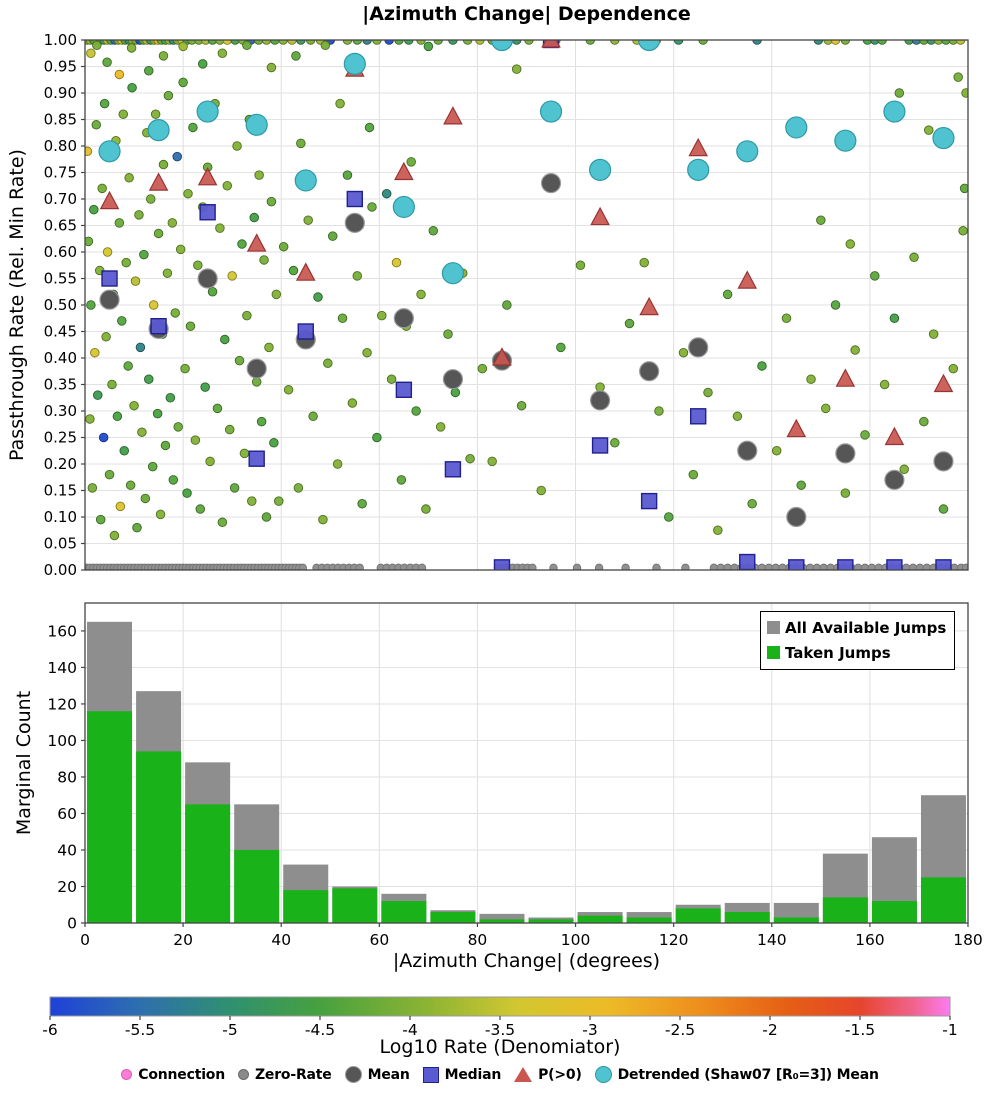 This screenshot has width=1000, height=1100. I want to click on colorbar-tick-label: -1, so click(949, 1030).